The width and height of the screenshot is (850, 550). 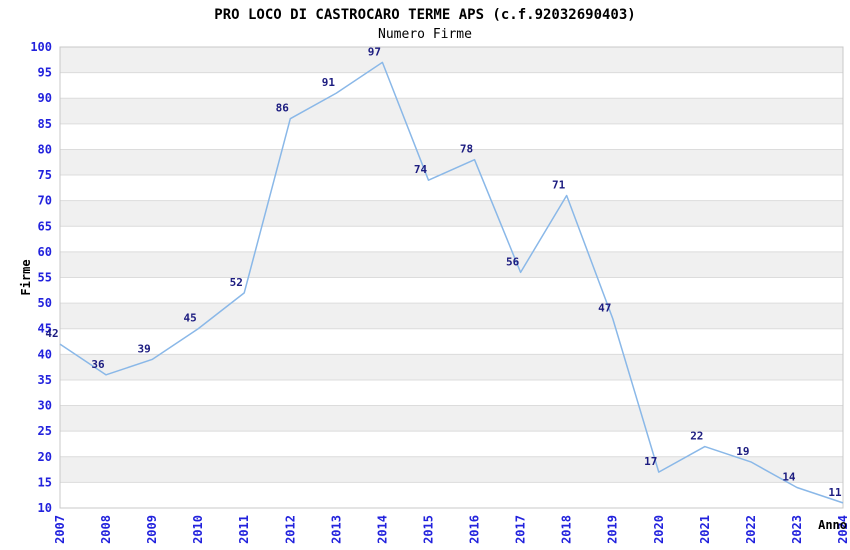 What do you see at coordinates (475, 529) in the screenshot?
I see `x-tick-label: 2016` at bounding box center [475, 529].